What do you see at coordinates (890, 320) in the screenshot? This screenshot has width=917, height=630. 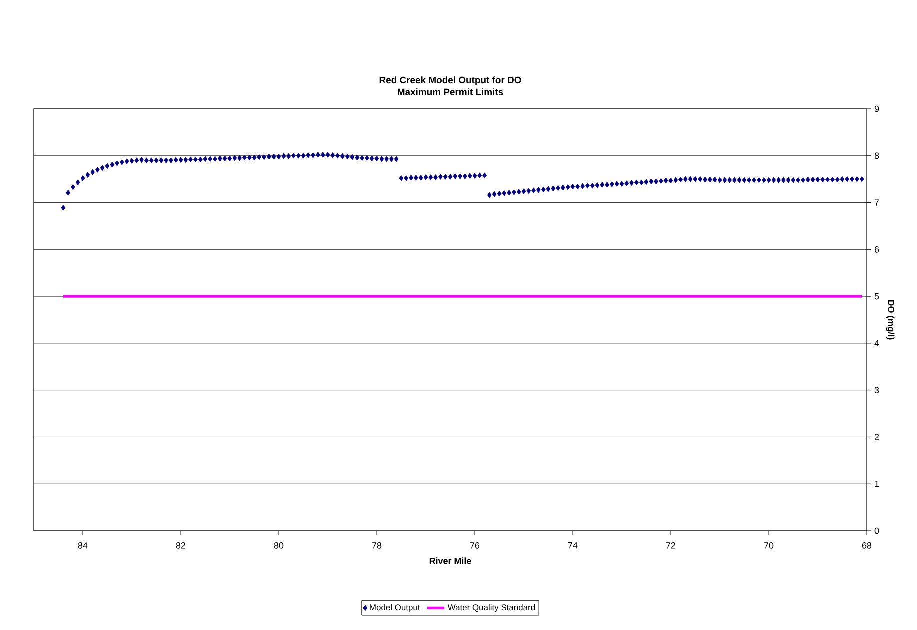 I see `y-axis-title: DO (mg/l)` at bounding box center [890, 320].